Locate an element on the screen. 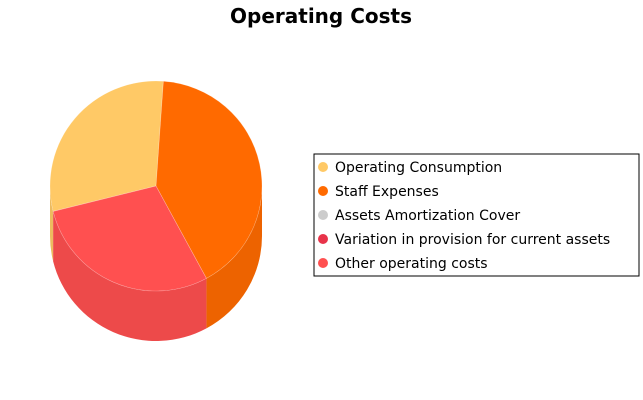 The width and height of the screenshot is (643, 400). legend-label-1: Staff Expenses is located at coordinates (387, 192).